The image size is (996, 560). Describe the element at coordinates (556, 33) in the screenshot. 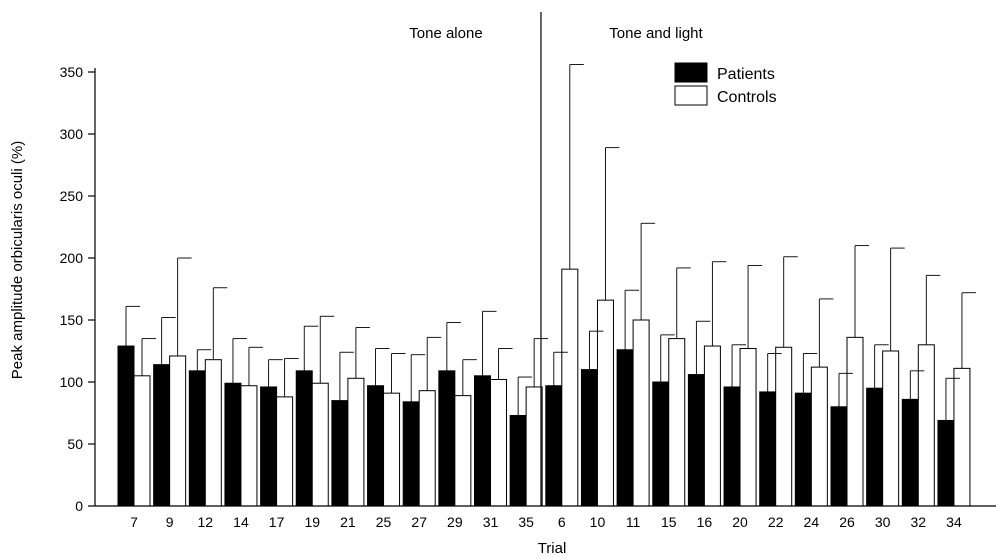

I see `section-labels: Tone alone Tone and light` at that location.